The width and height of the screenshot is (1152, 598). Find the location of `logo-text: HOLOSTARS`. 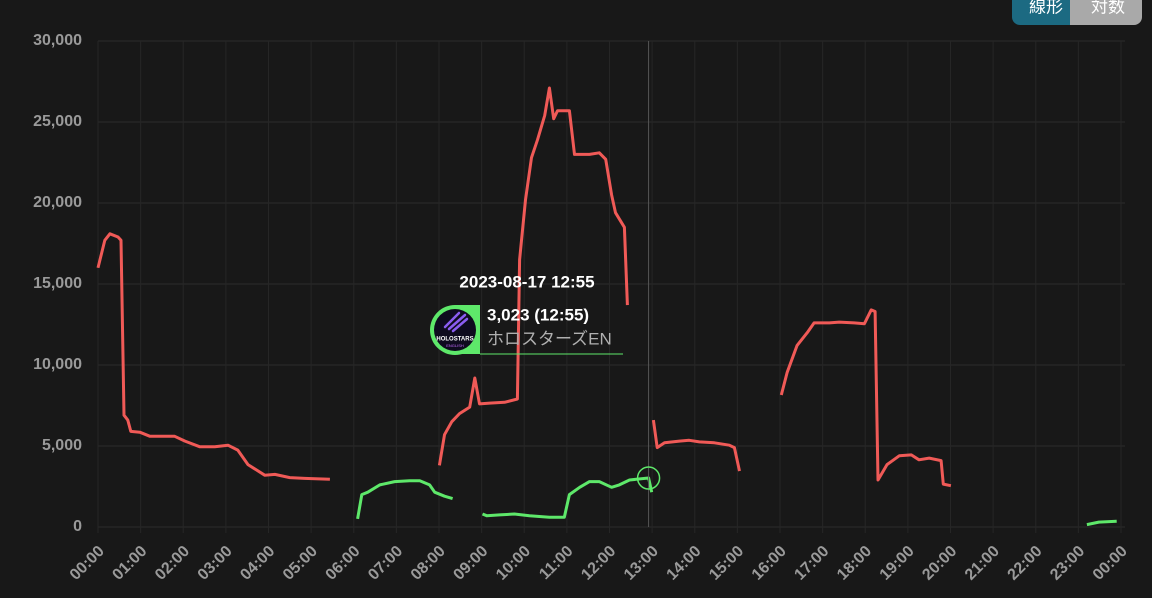

logo-text: HOLOSTARS is located at coordinates (454, 340).